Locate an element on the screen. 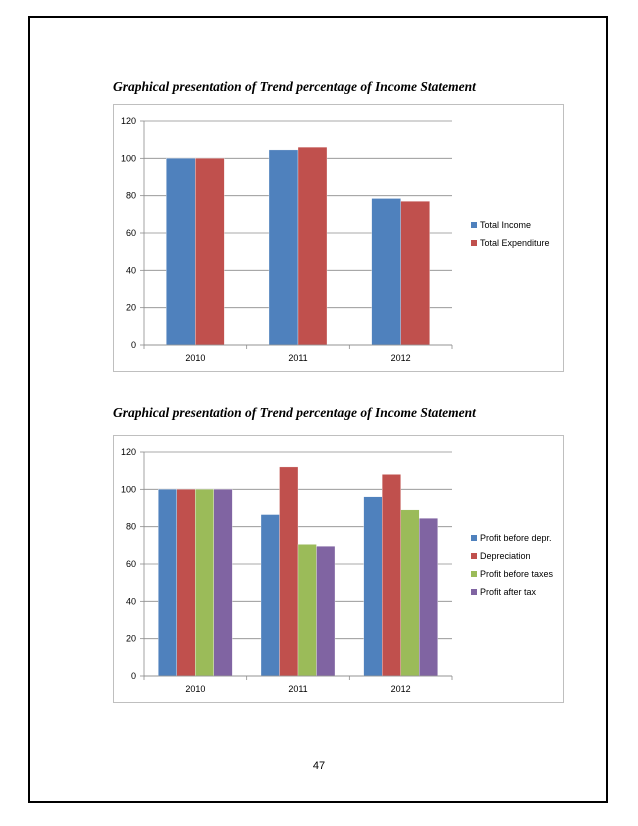 The image size is (638, 826). bar-2012-depreciation is located at coordinates (391, 575).